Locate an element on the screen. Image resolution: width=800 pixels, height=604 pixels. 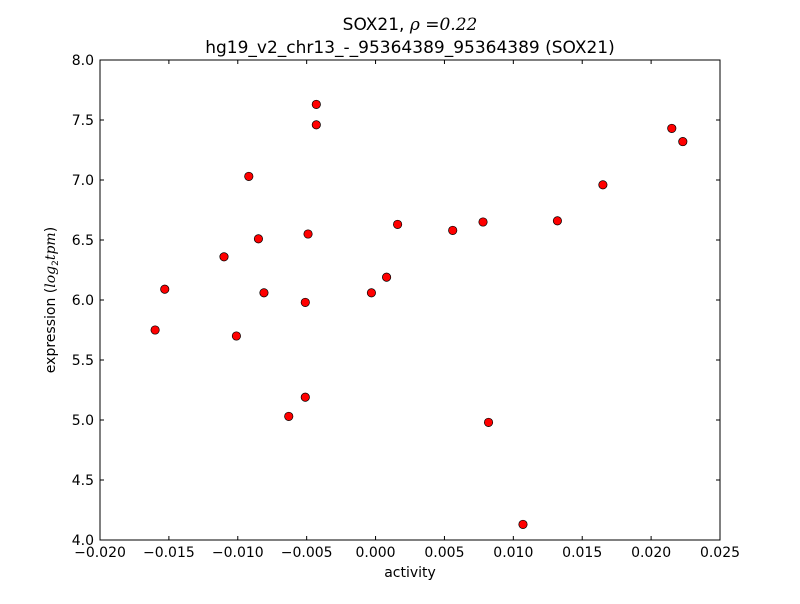
x-tick-label: −0.010 is located at coordinates (238, 553).